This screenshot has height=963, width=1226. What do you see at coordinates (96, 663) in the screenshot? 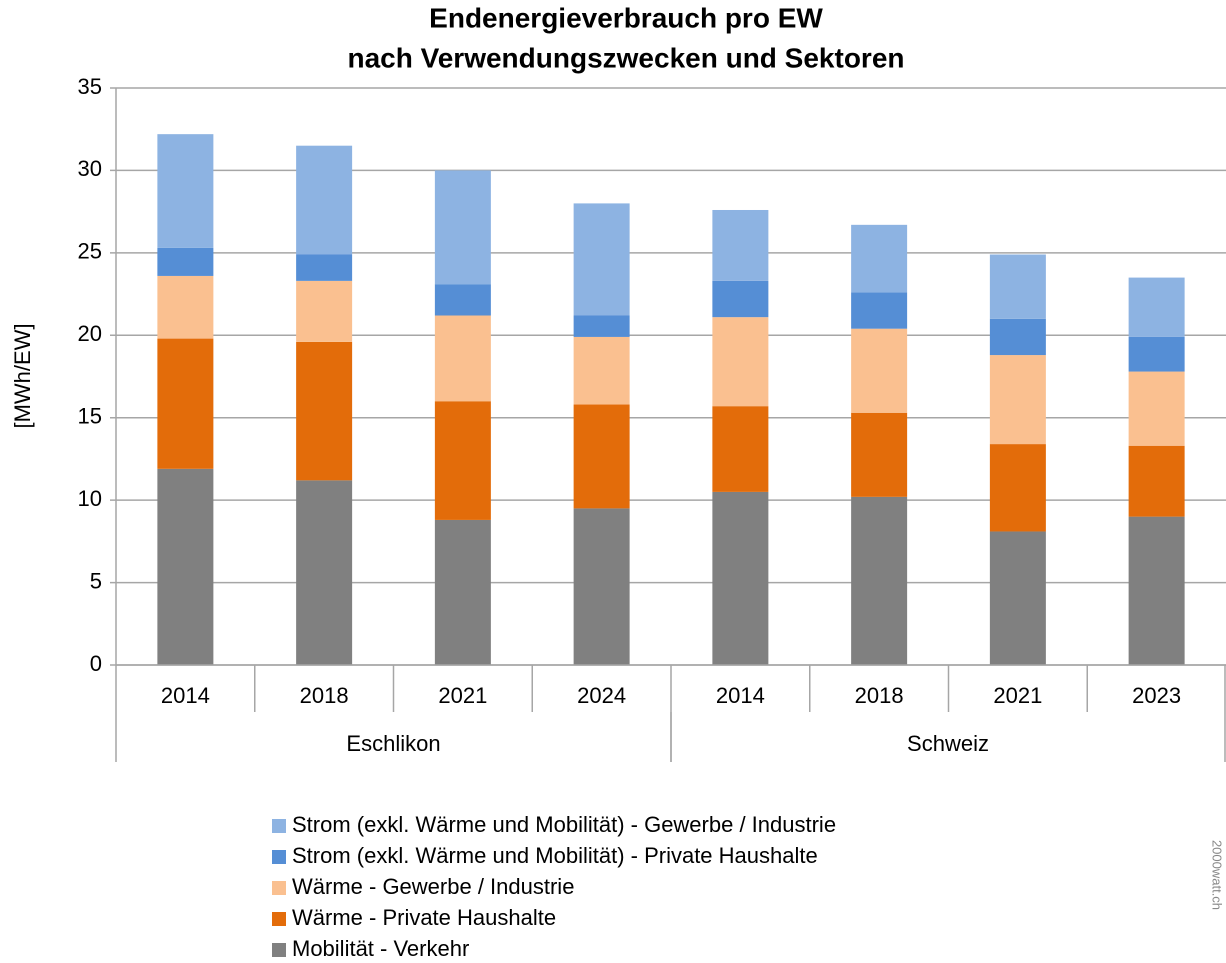
I see `y-tick-label: 0` at bounding box center [96, 663].